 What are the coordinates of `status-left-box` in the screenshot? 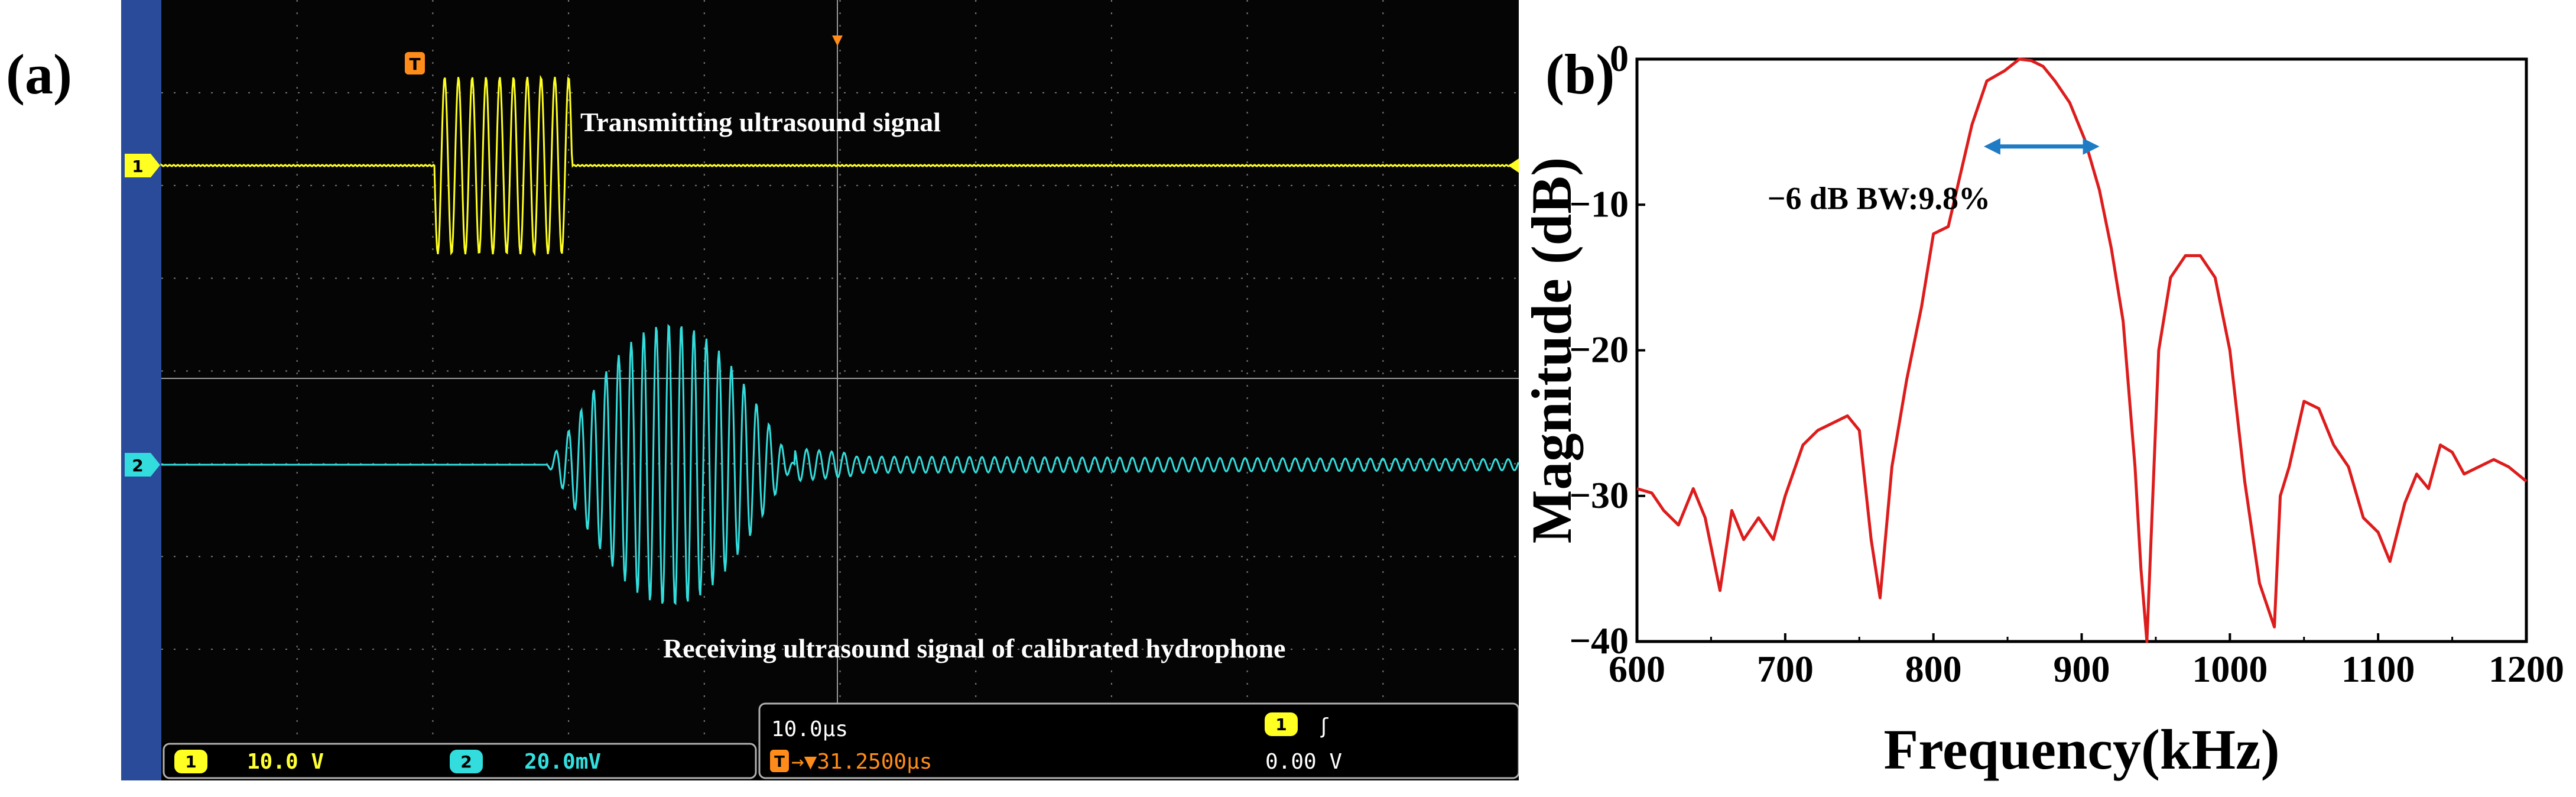 It's located at (460, 761).